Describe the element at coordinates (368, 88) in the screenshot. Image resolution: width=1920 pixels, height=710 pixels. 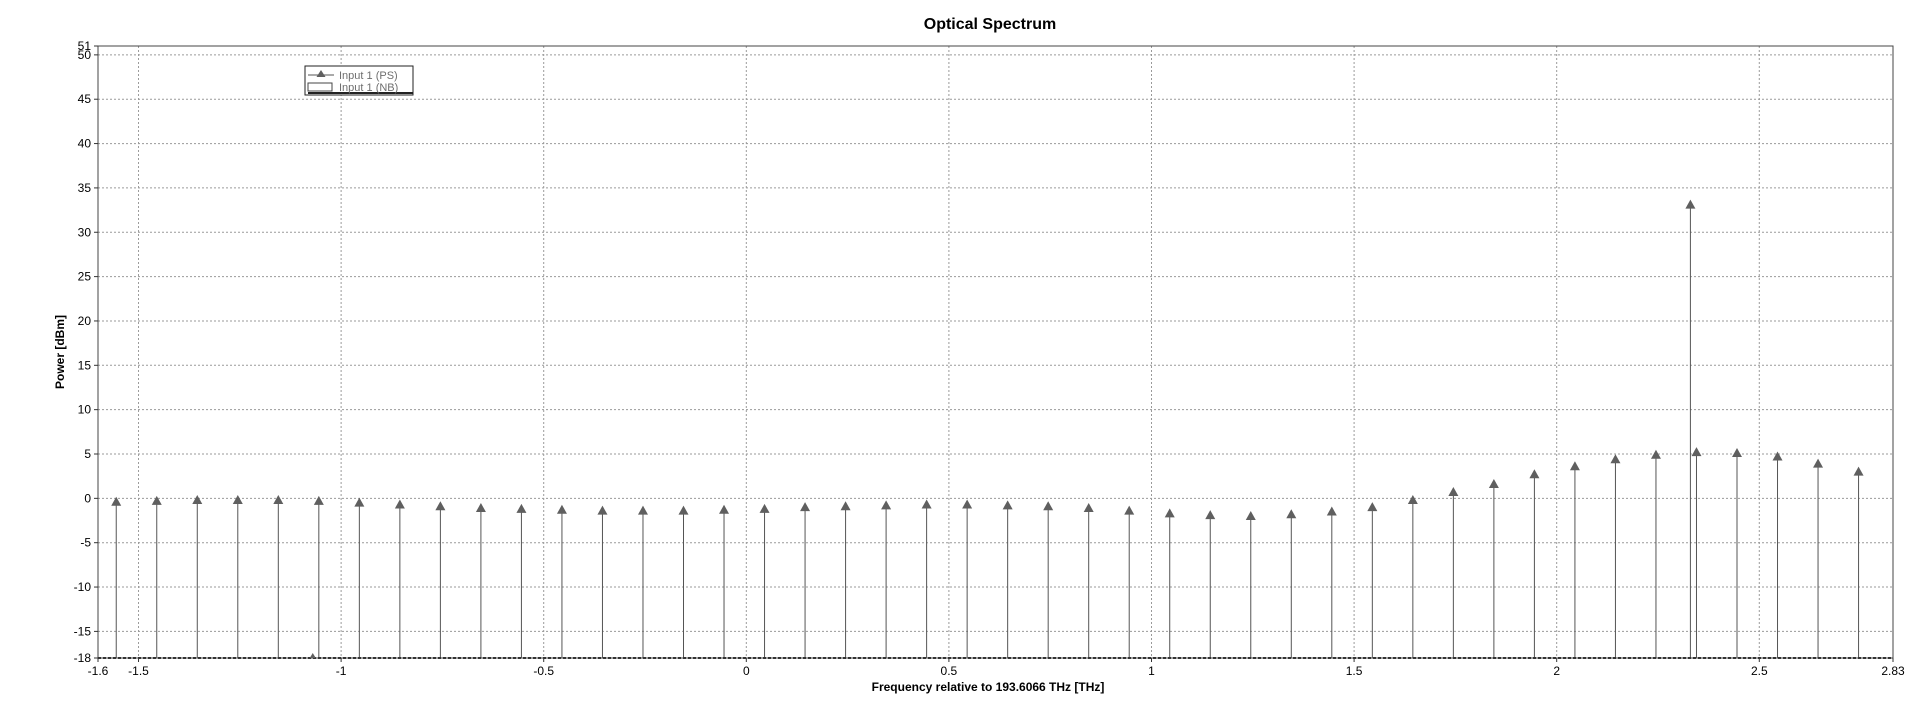
I see `legend-item-nb: Input 1 (NB)` at that location.